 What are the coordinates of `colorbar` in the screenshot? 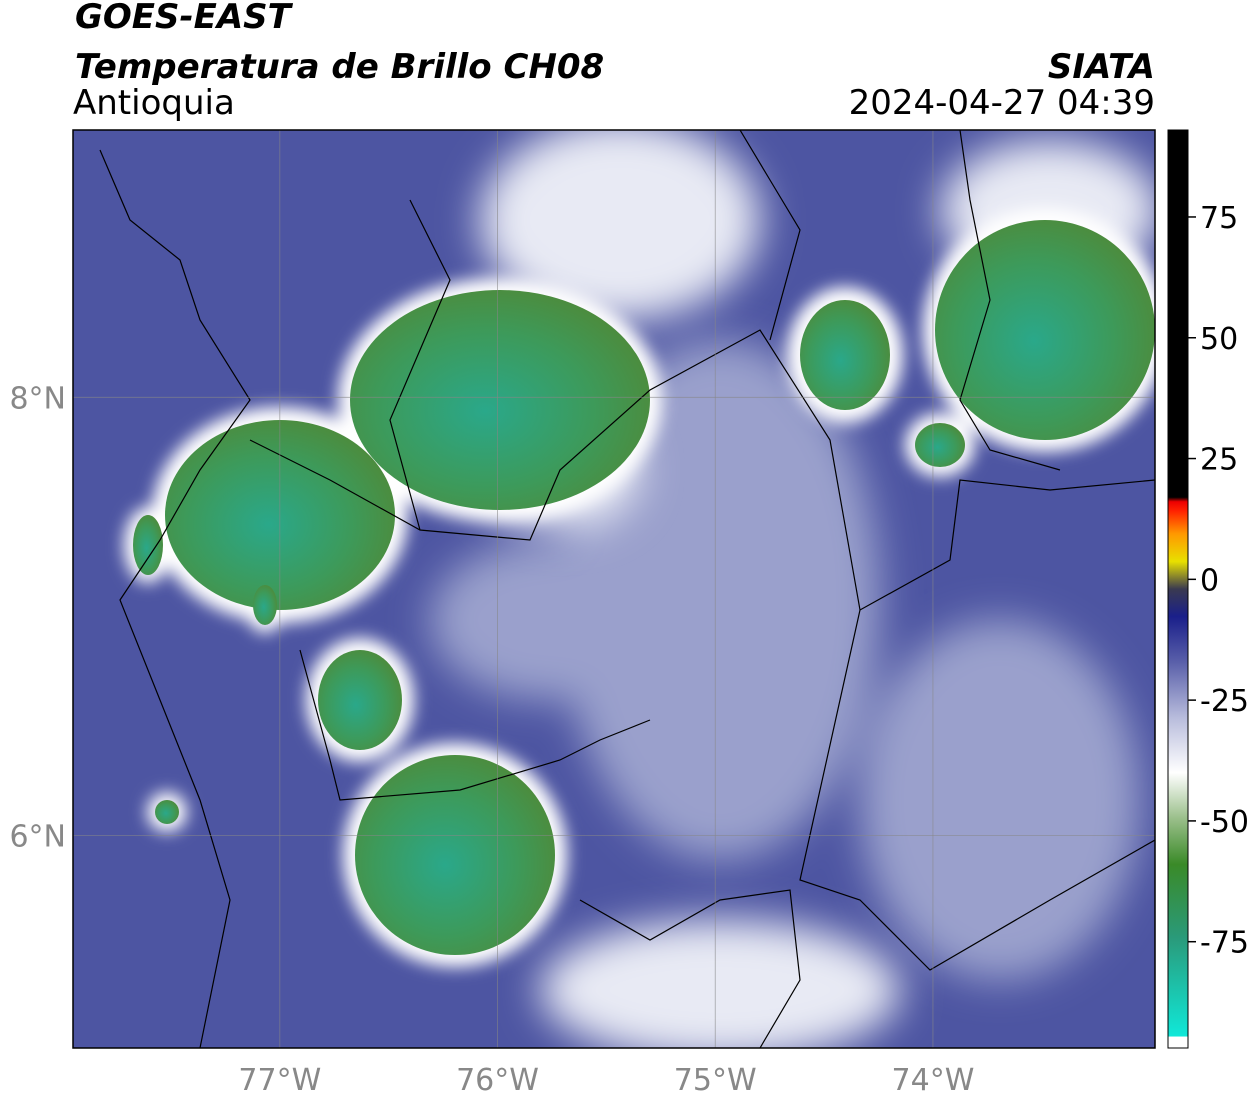 It's located at (1178, 589).